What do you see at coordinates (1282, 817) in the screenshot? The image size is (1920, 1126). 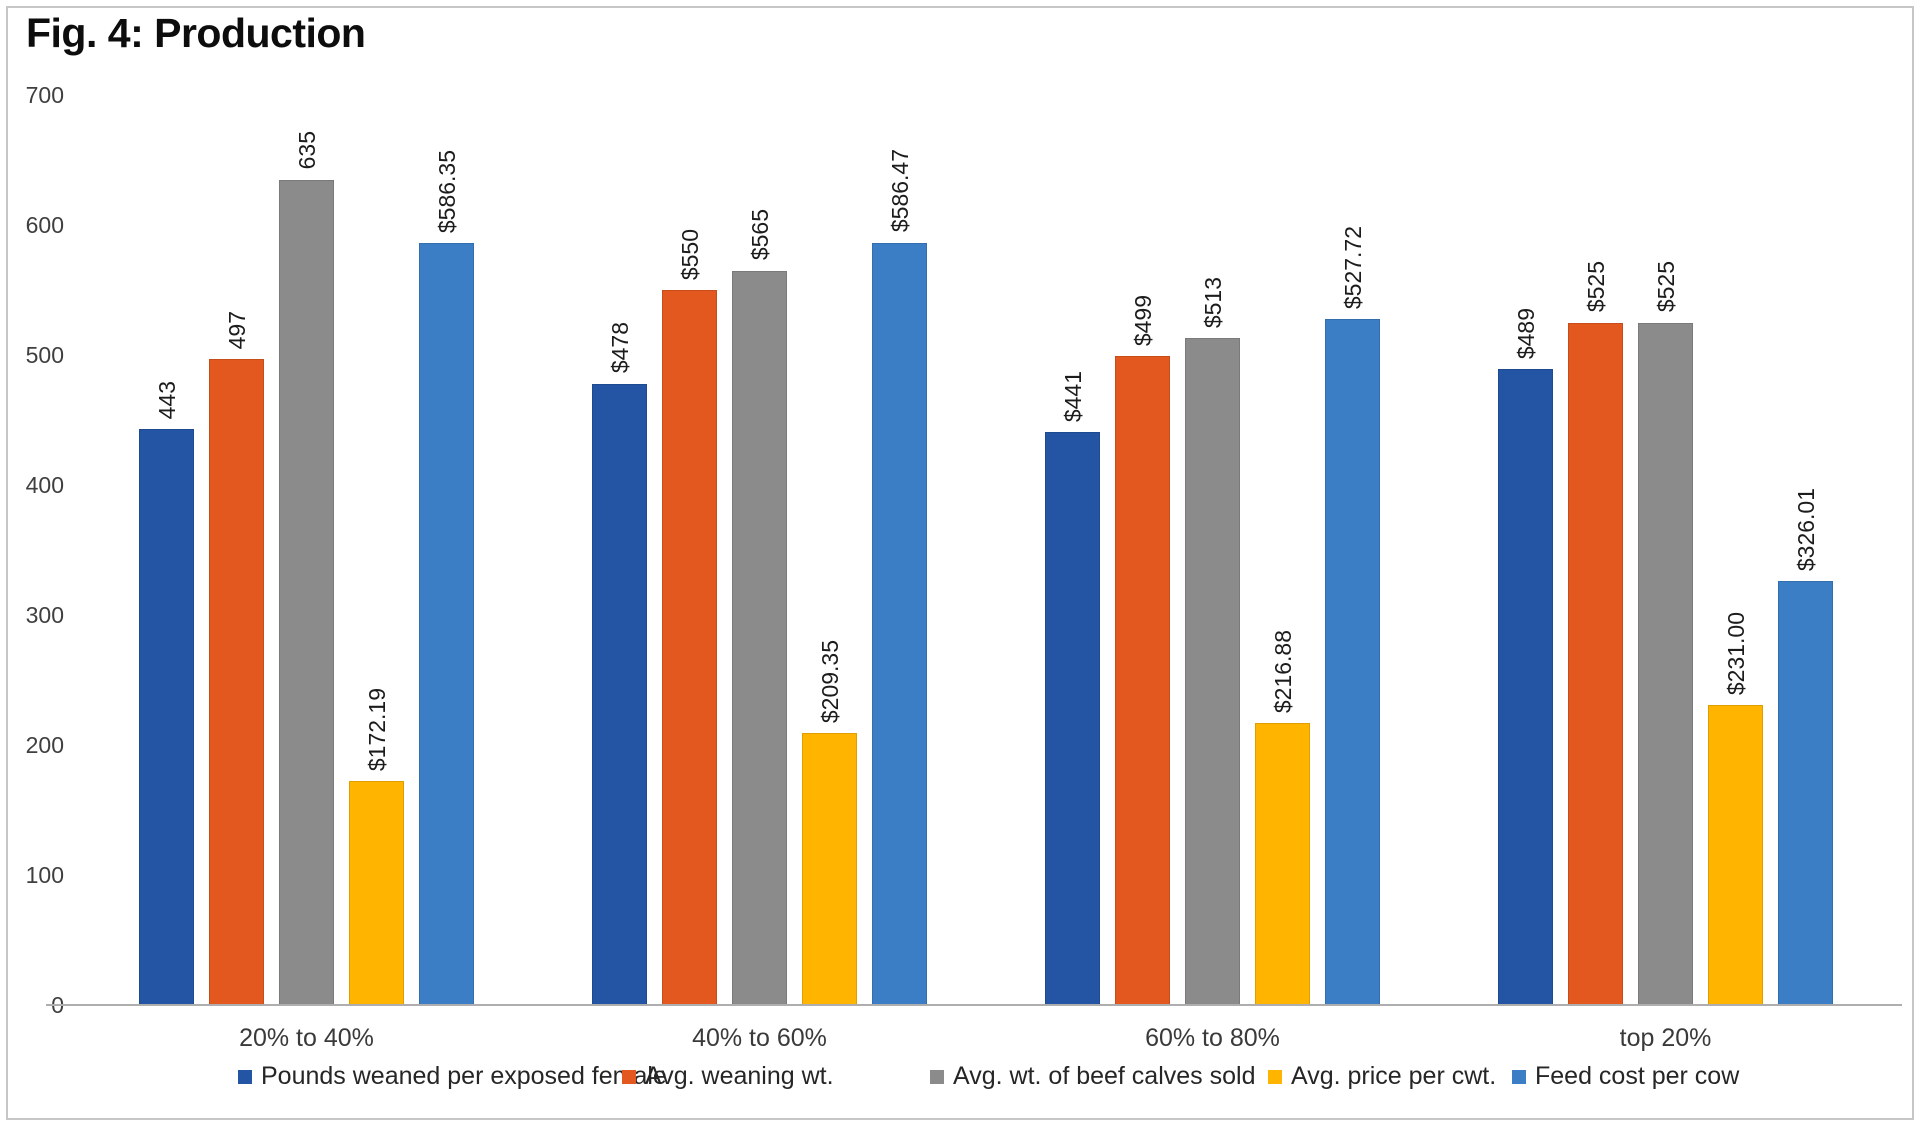 I see `bar: $216.88` at bounding box center [1282, 817].